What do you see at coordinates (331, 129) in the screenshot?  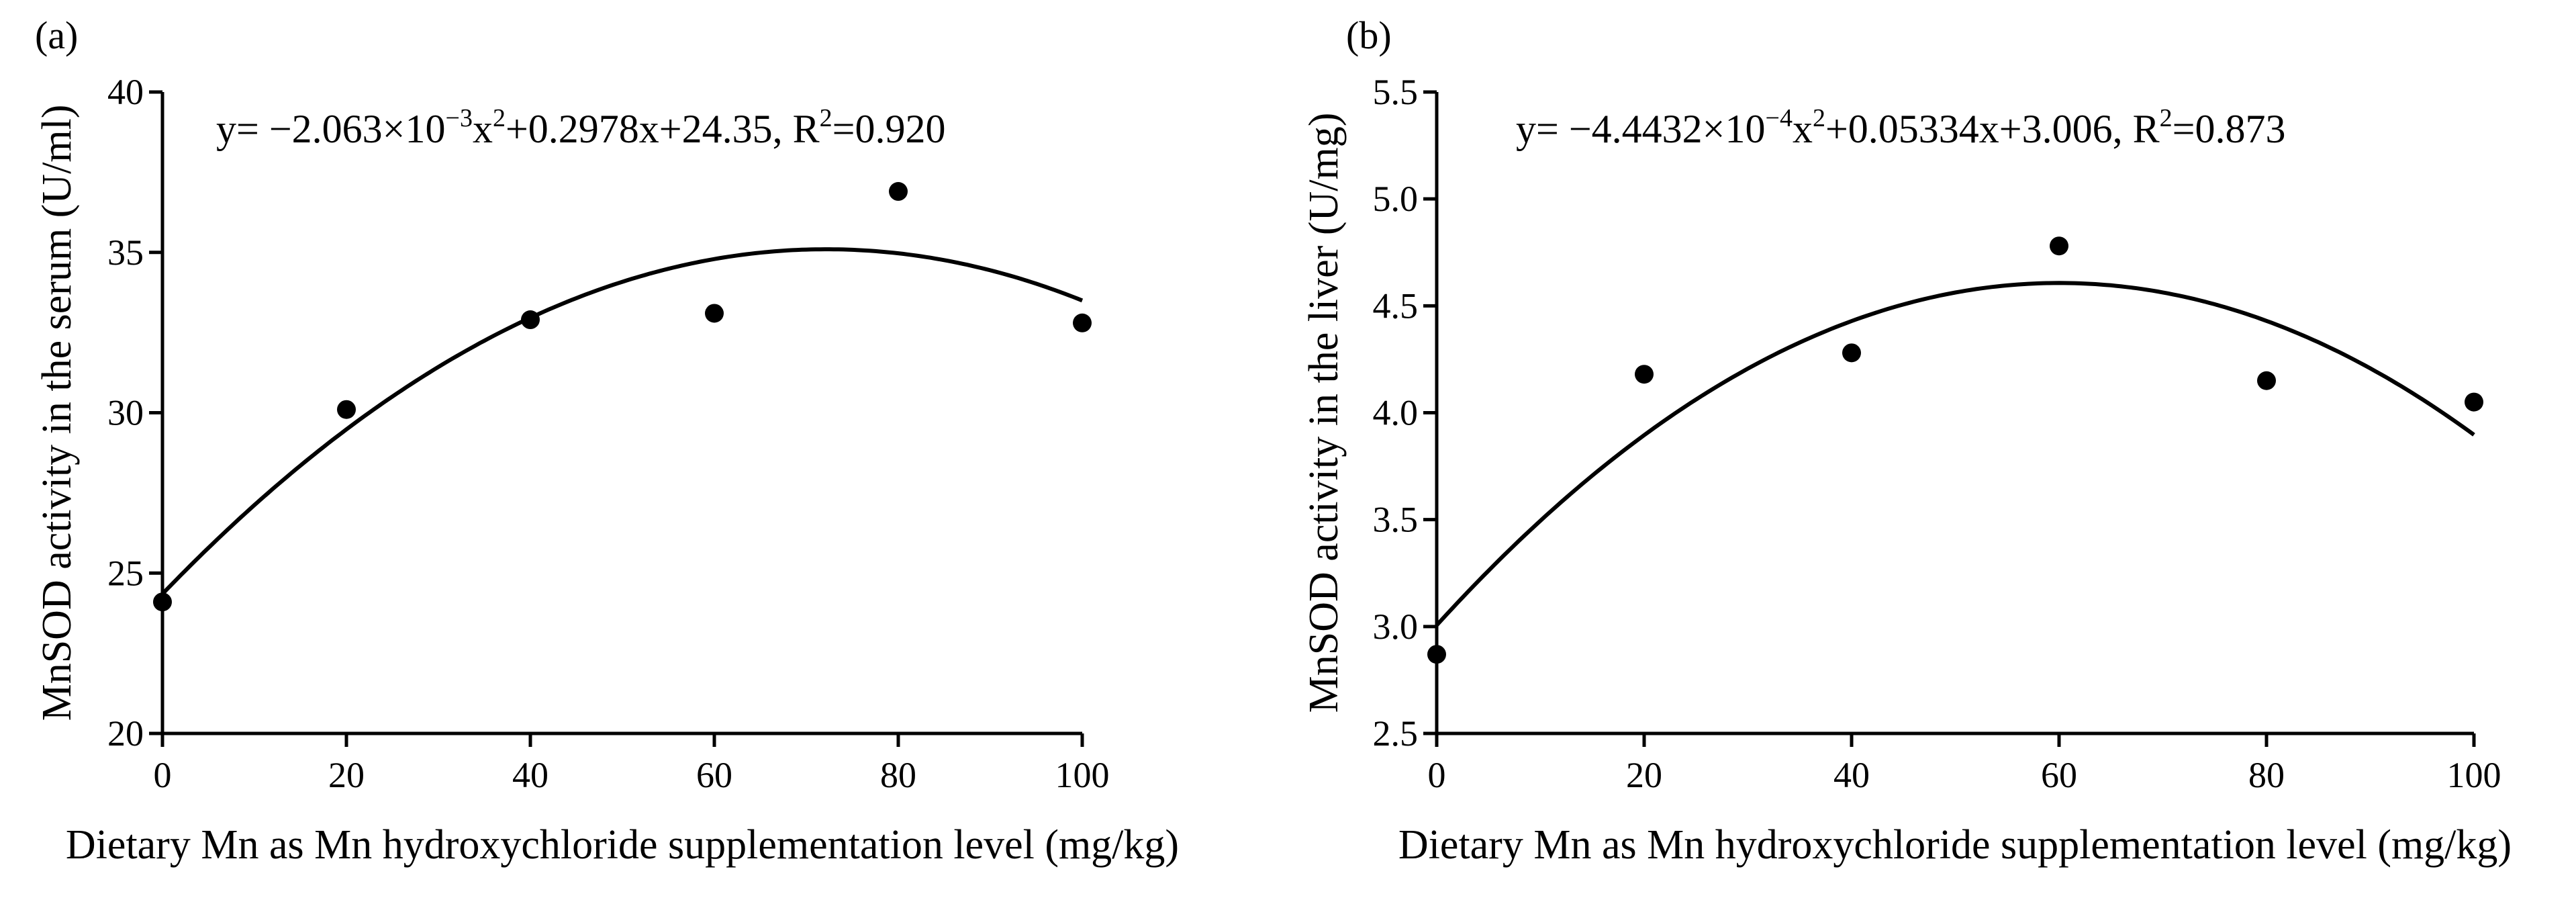 I see `equation-text: y= −2.063×10` at bounding box center [331, 129].